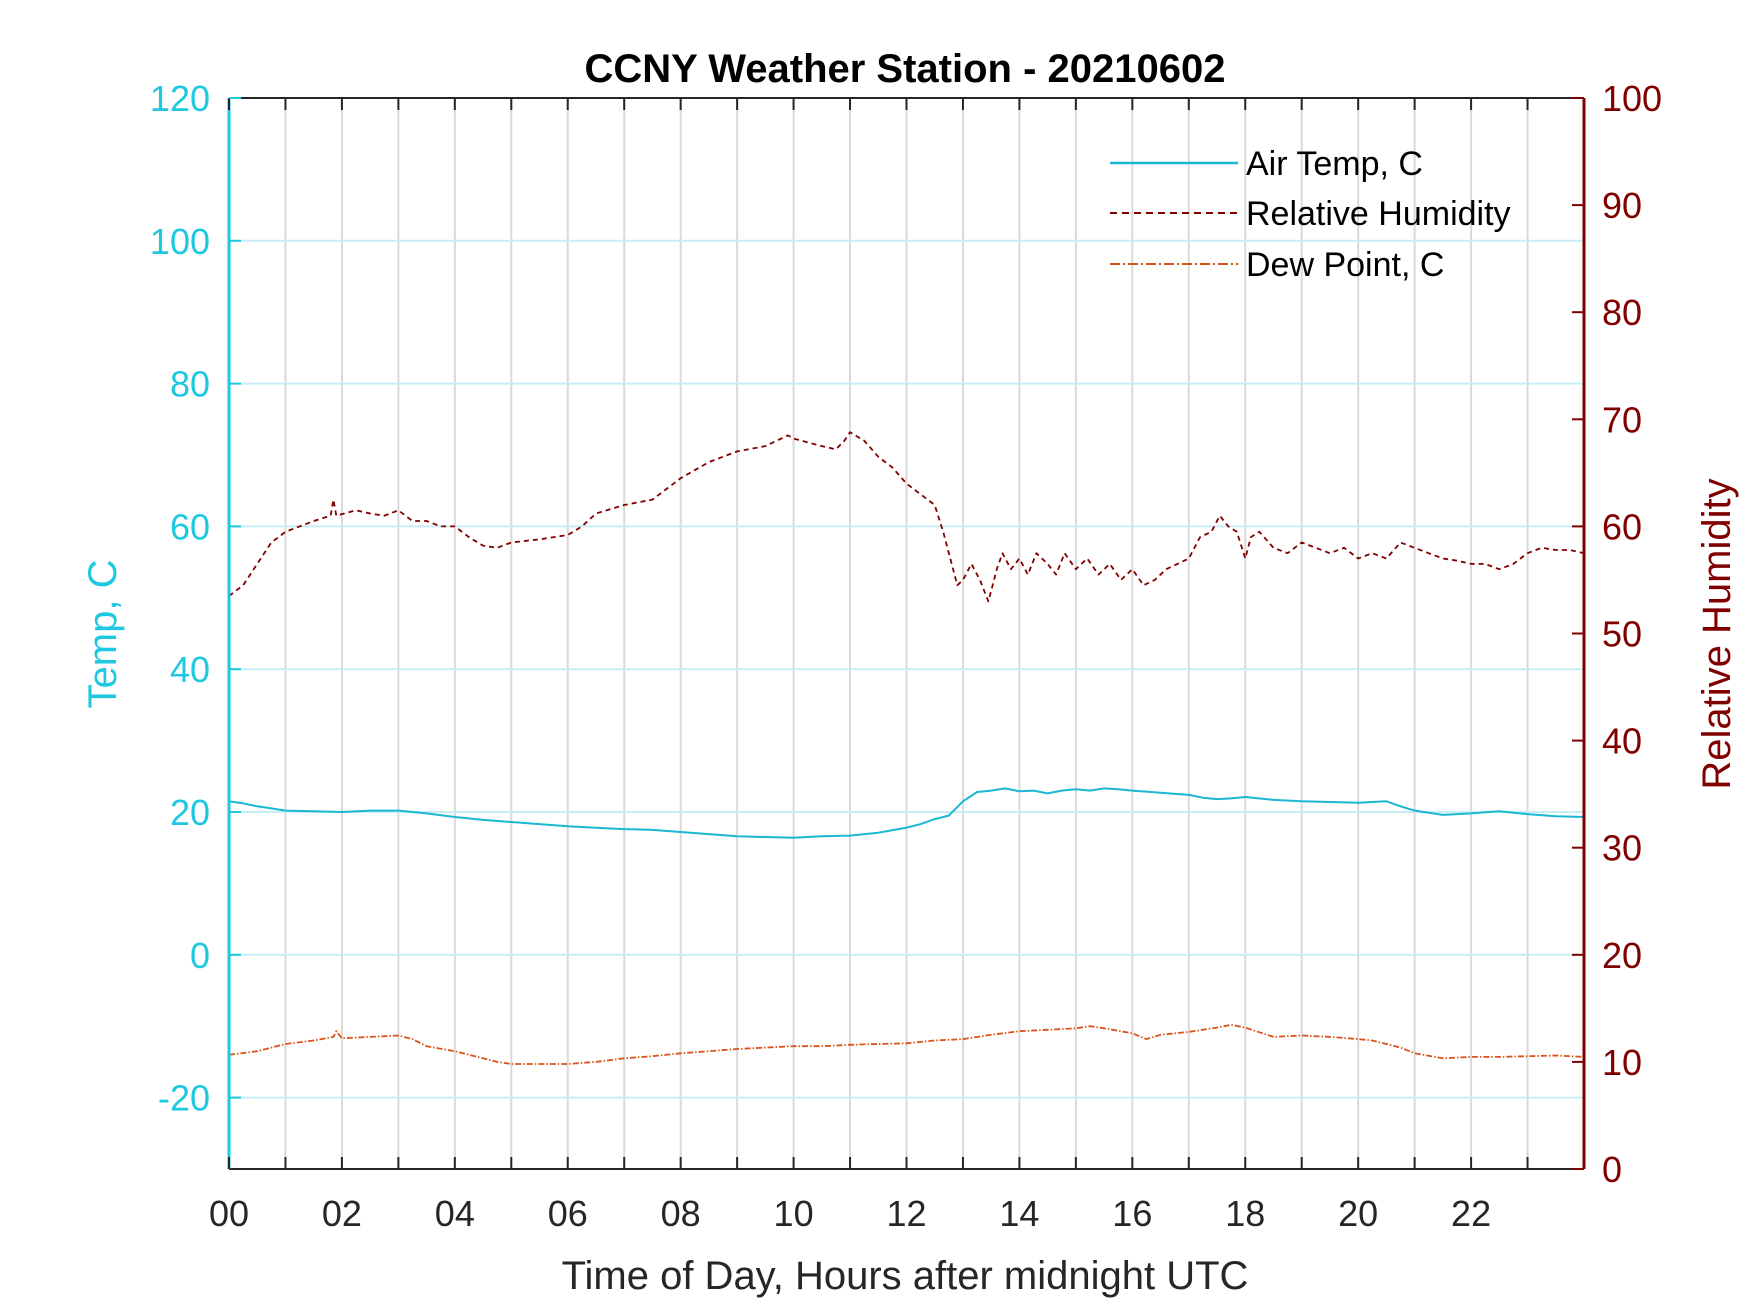 The image size is (1750, 1313). I want to click on x-tick-label: 12, so click(906, 1213).